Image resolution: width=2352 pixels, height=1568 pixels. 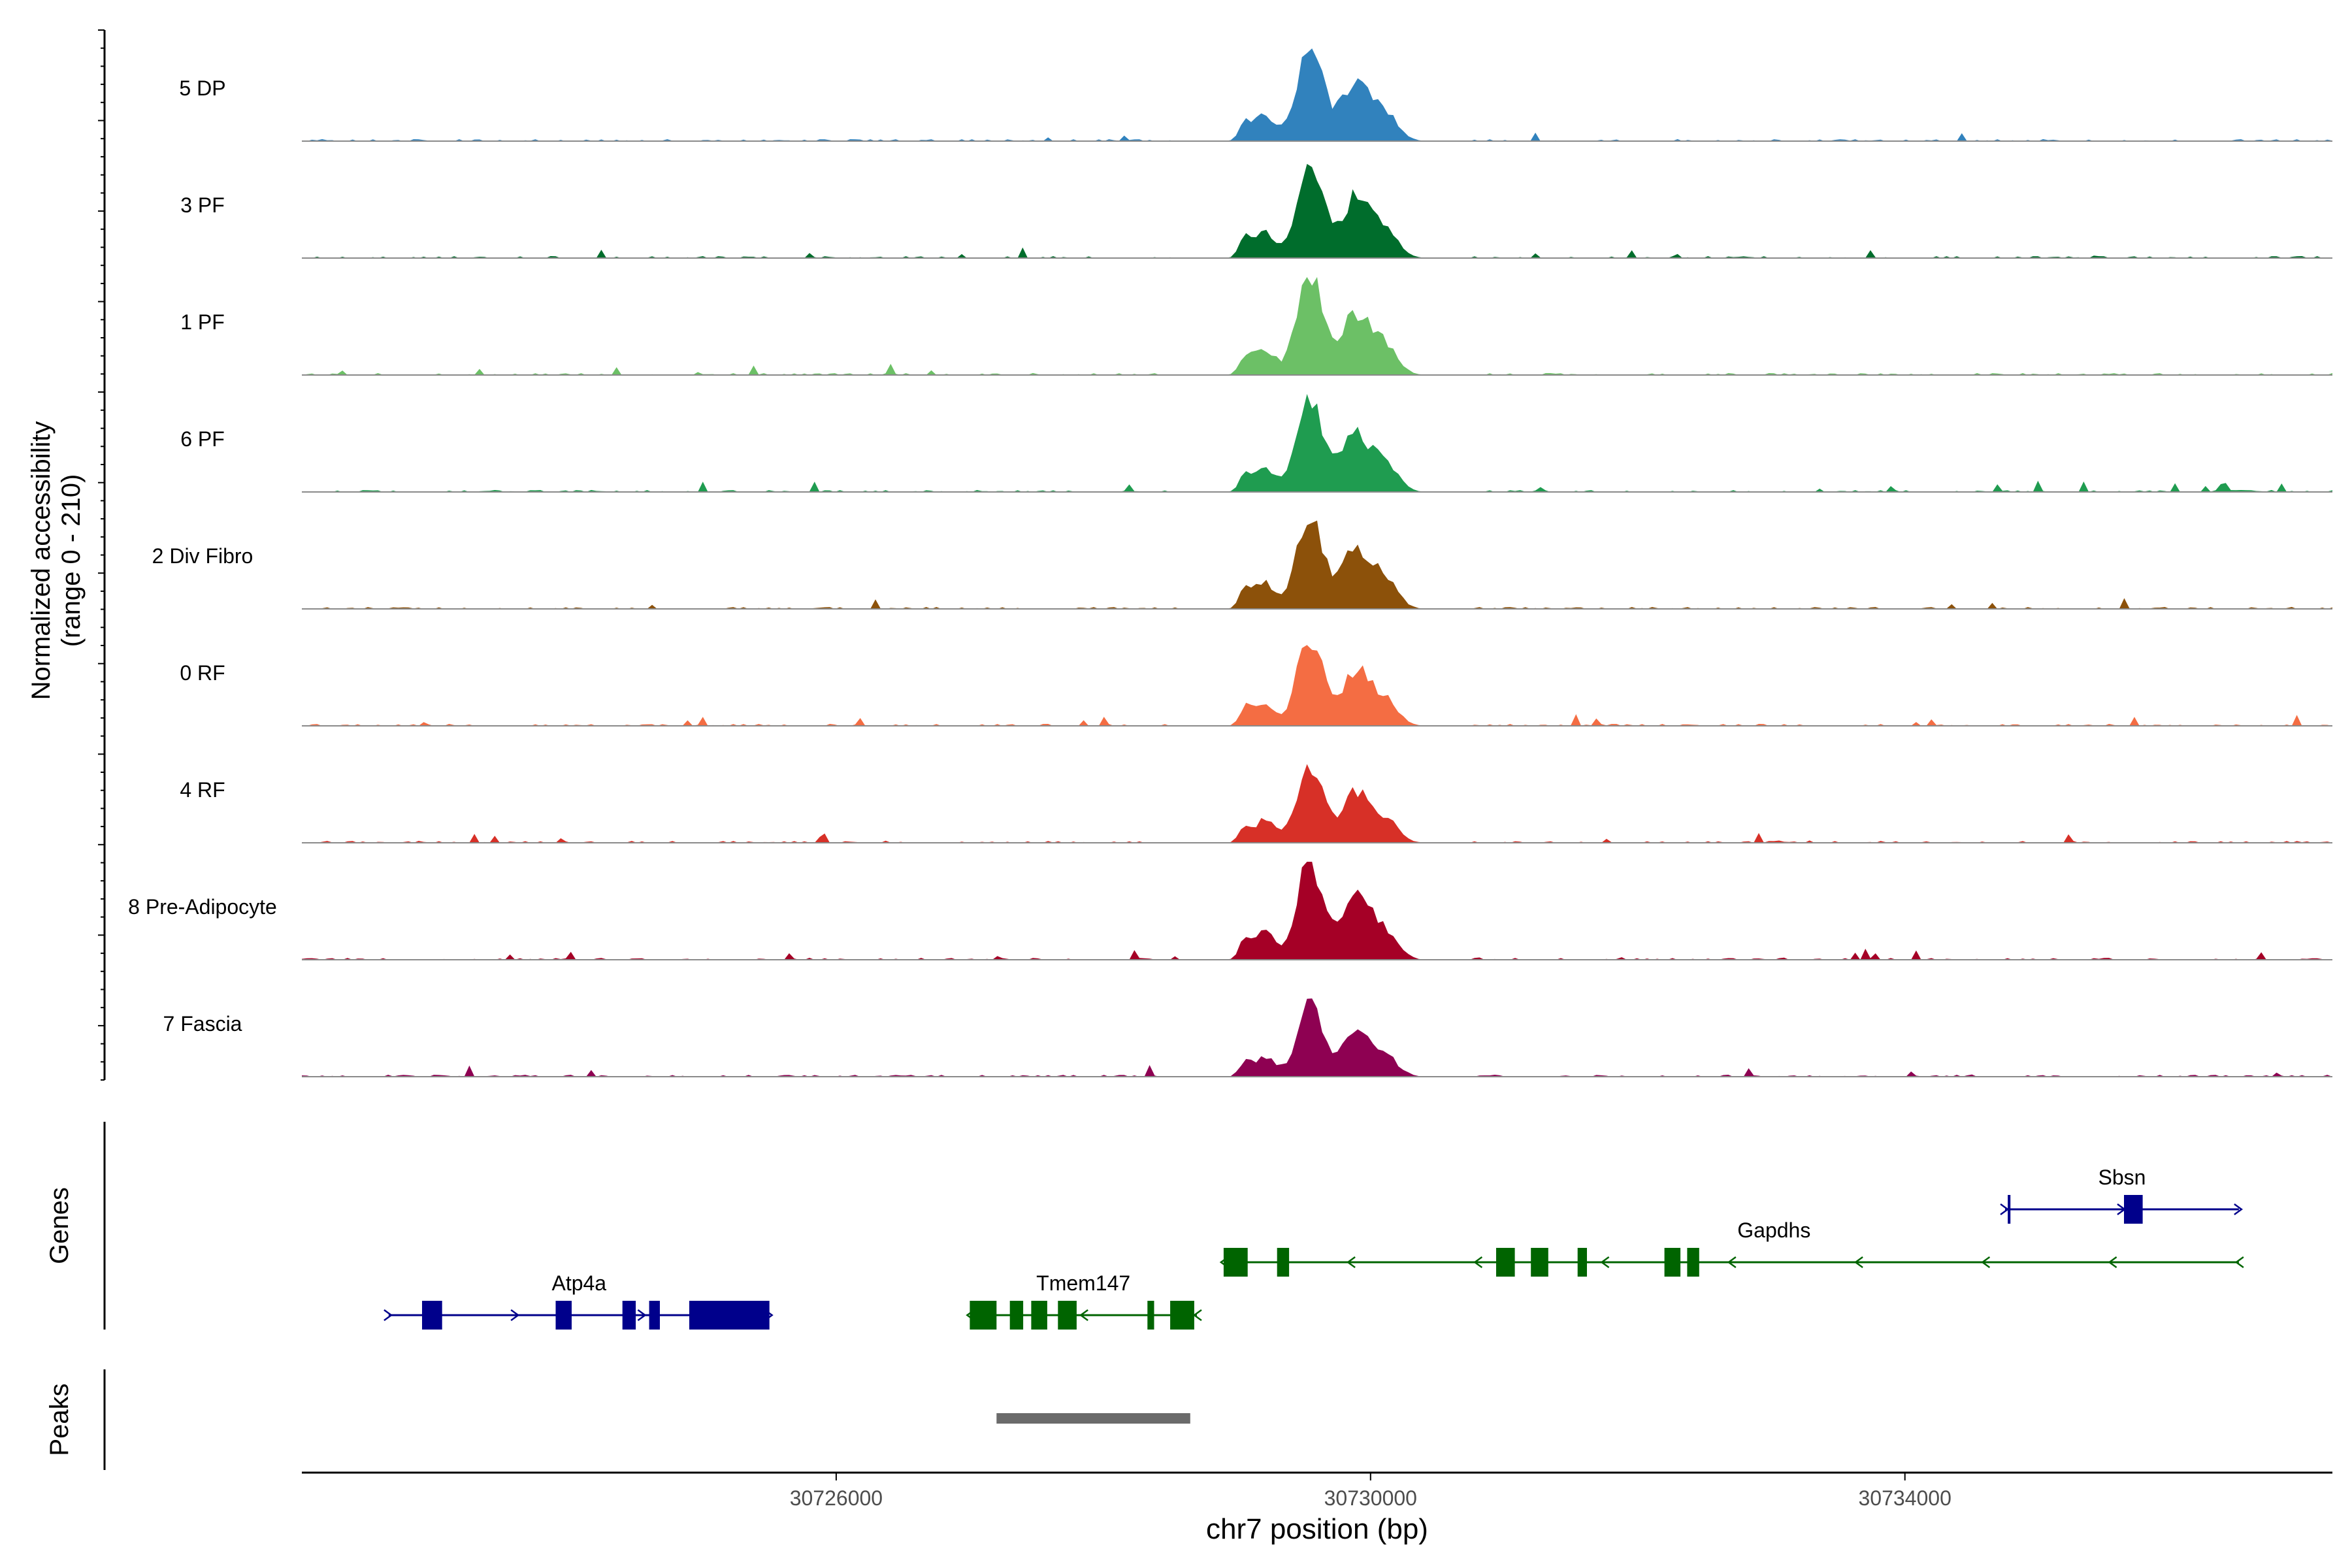 What do you see at coordinates (202, 673) in the screenshot?
I see `track-label-5: 0 RF` at bounding box center [202, 673].